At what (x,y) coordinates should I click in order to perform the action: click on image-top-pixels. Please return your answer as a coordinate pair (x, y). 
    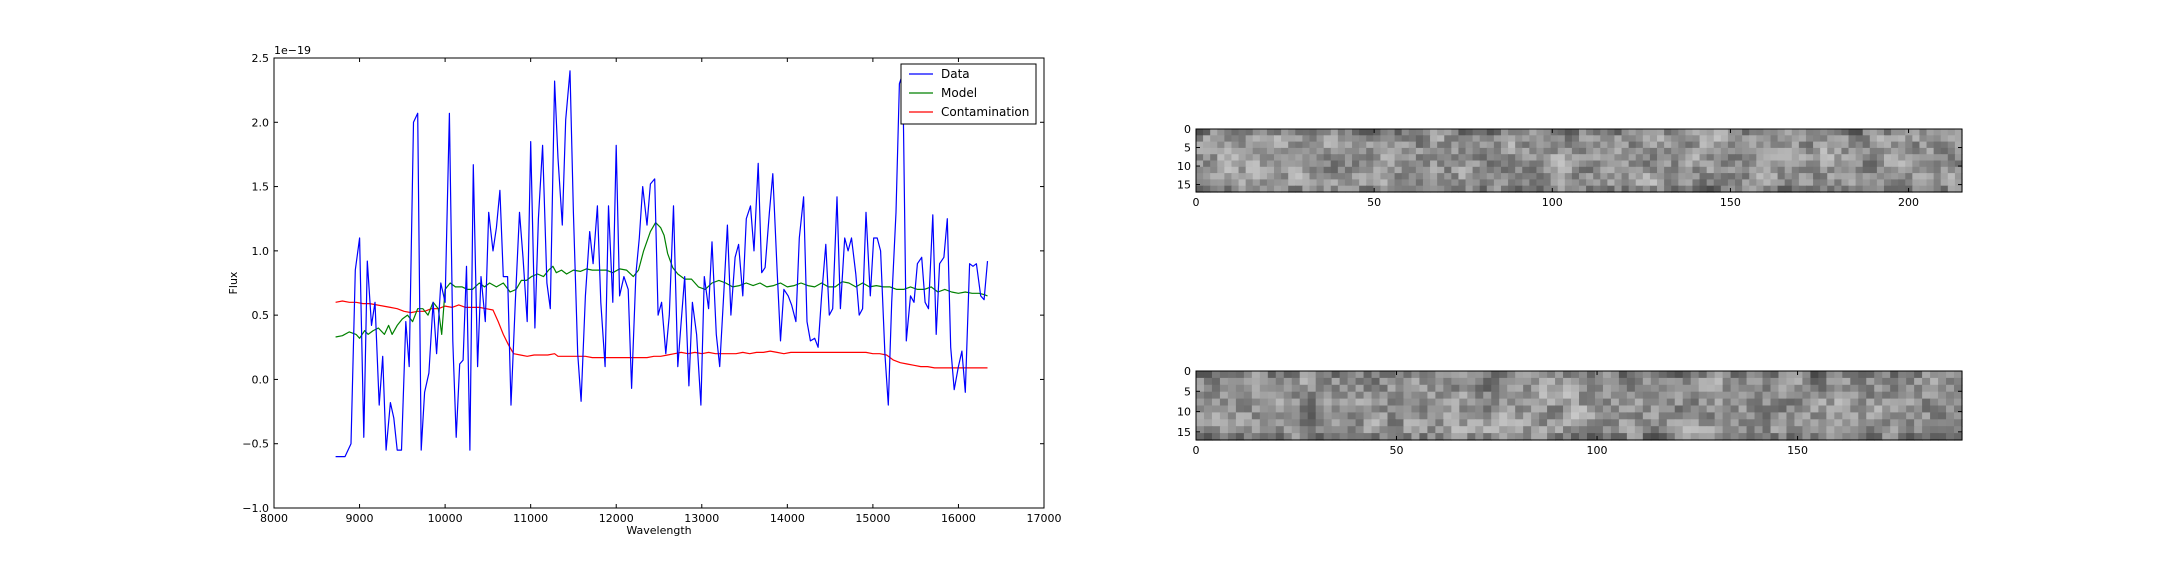
    Looking at the image, I should click on (1579, 161).